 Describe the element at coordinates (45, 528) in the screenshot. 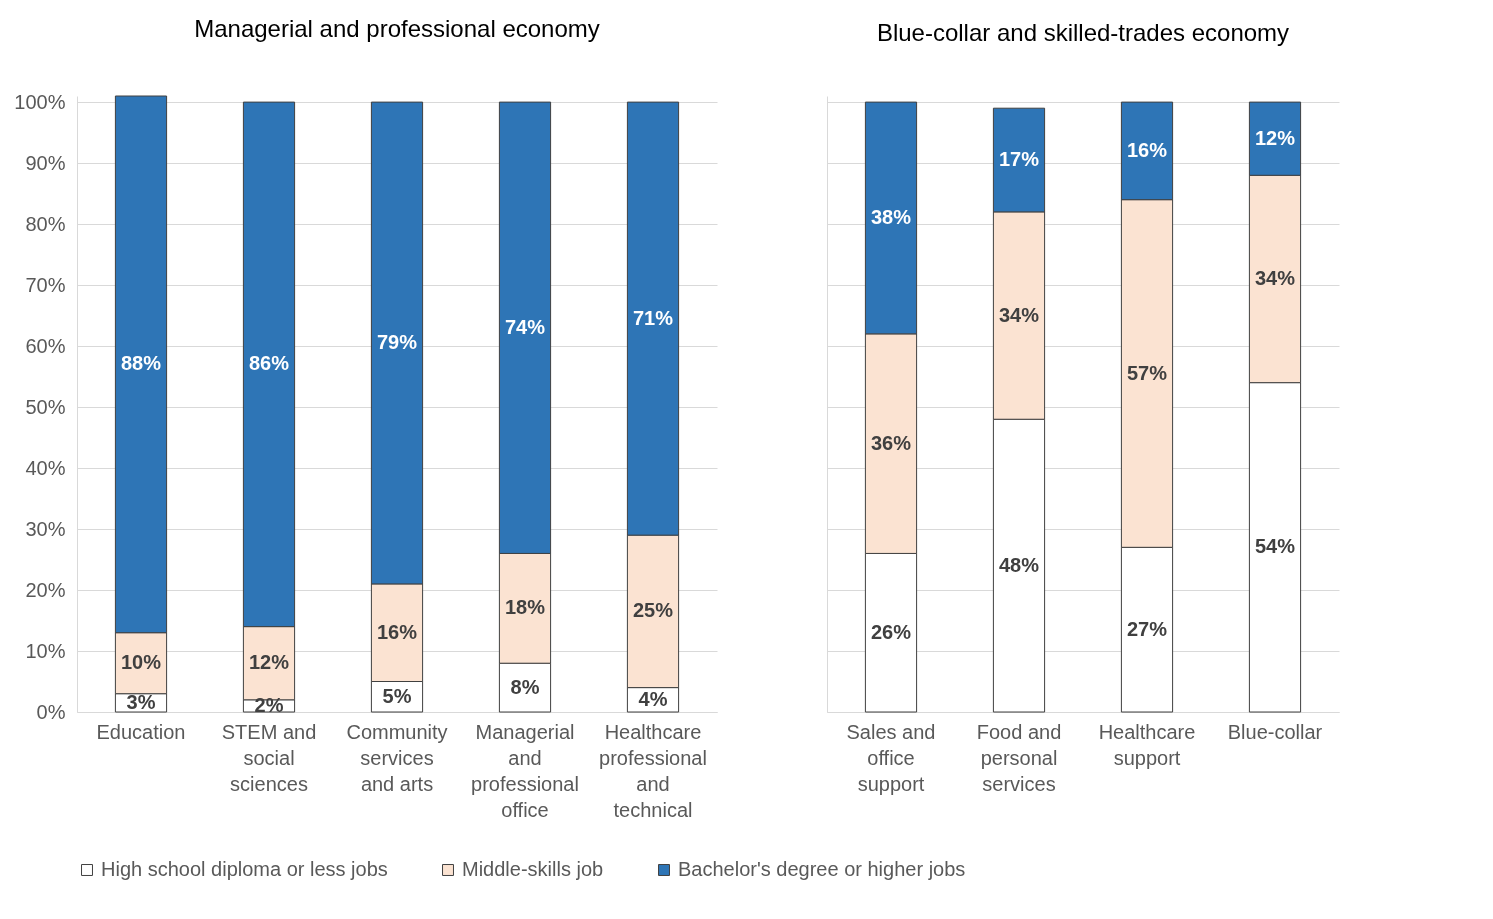

I see `y-tick-label: 30%` at that location.